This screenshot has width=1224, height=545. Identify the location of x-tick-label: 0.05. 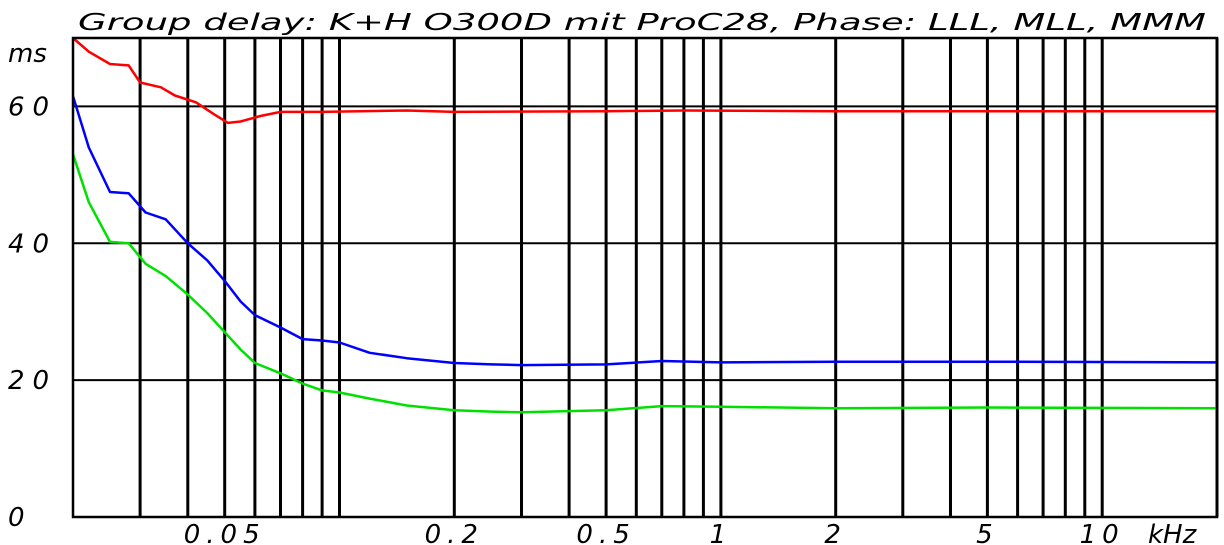
(225, 532).